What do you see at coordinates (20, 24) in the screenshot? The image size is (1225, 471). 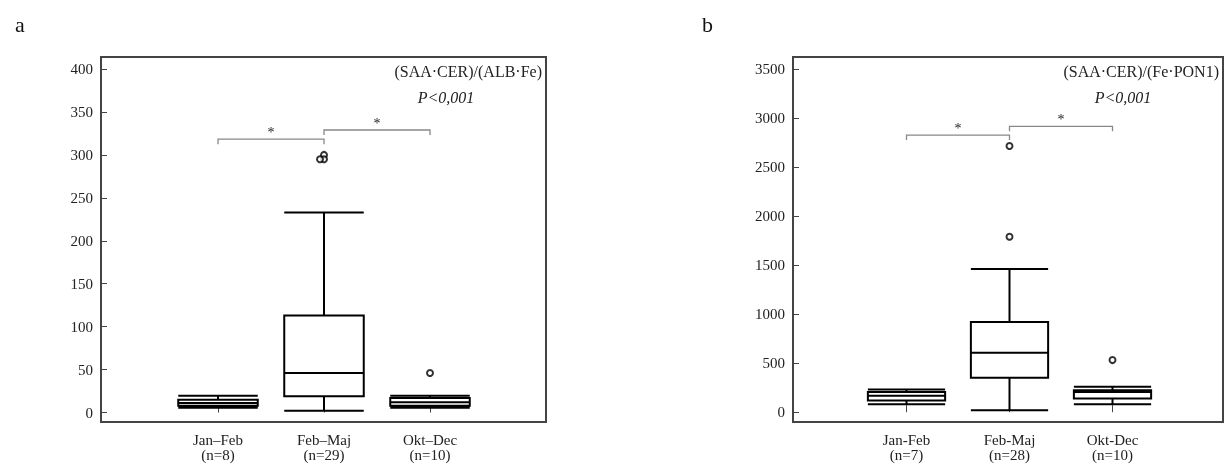 I see `chart-title: a` at bounding box center [20, 24].